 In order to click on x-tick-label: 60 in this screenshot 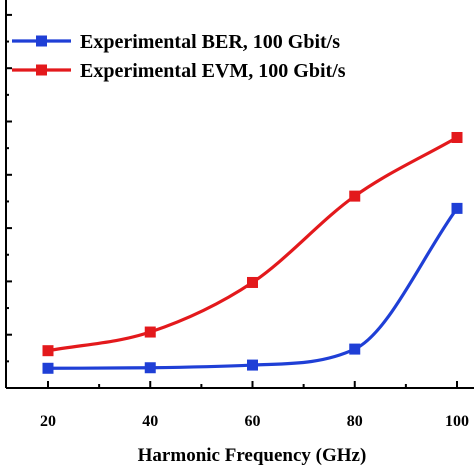, I will do `click(253, 421)`.